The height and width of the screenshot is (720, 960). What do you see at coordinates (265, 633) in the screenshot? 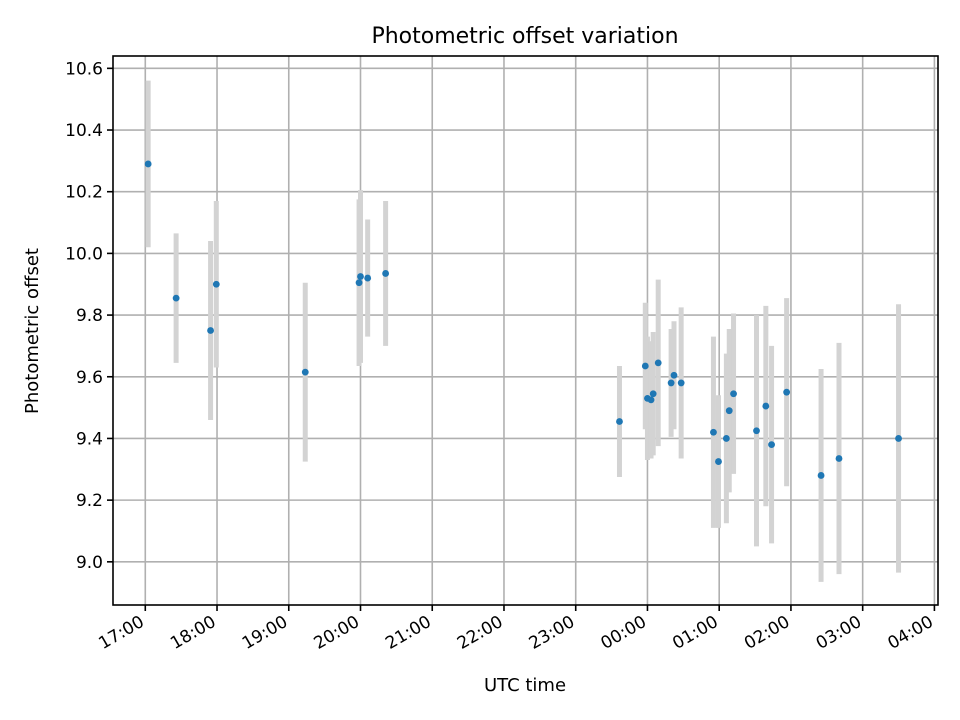
I see `x-tick-label: 19:00` at bounding box center [265, 633].